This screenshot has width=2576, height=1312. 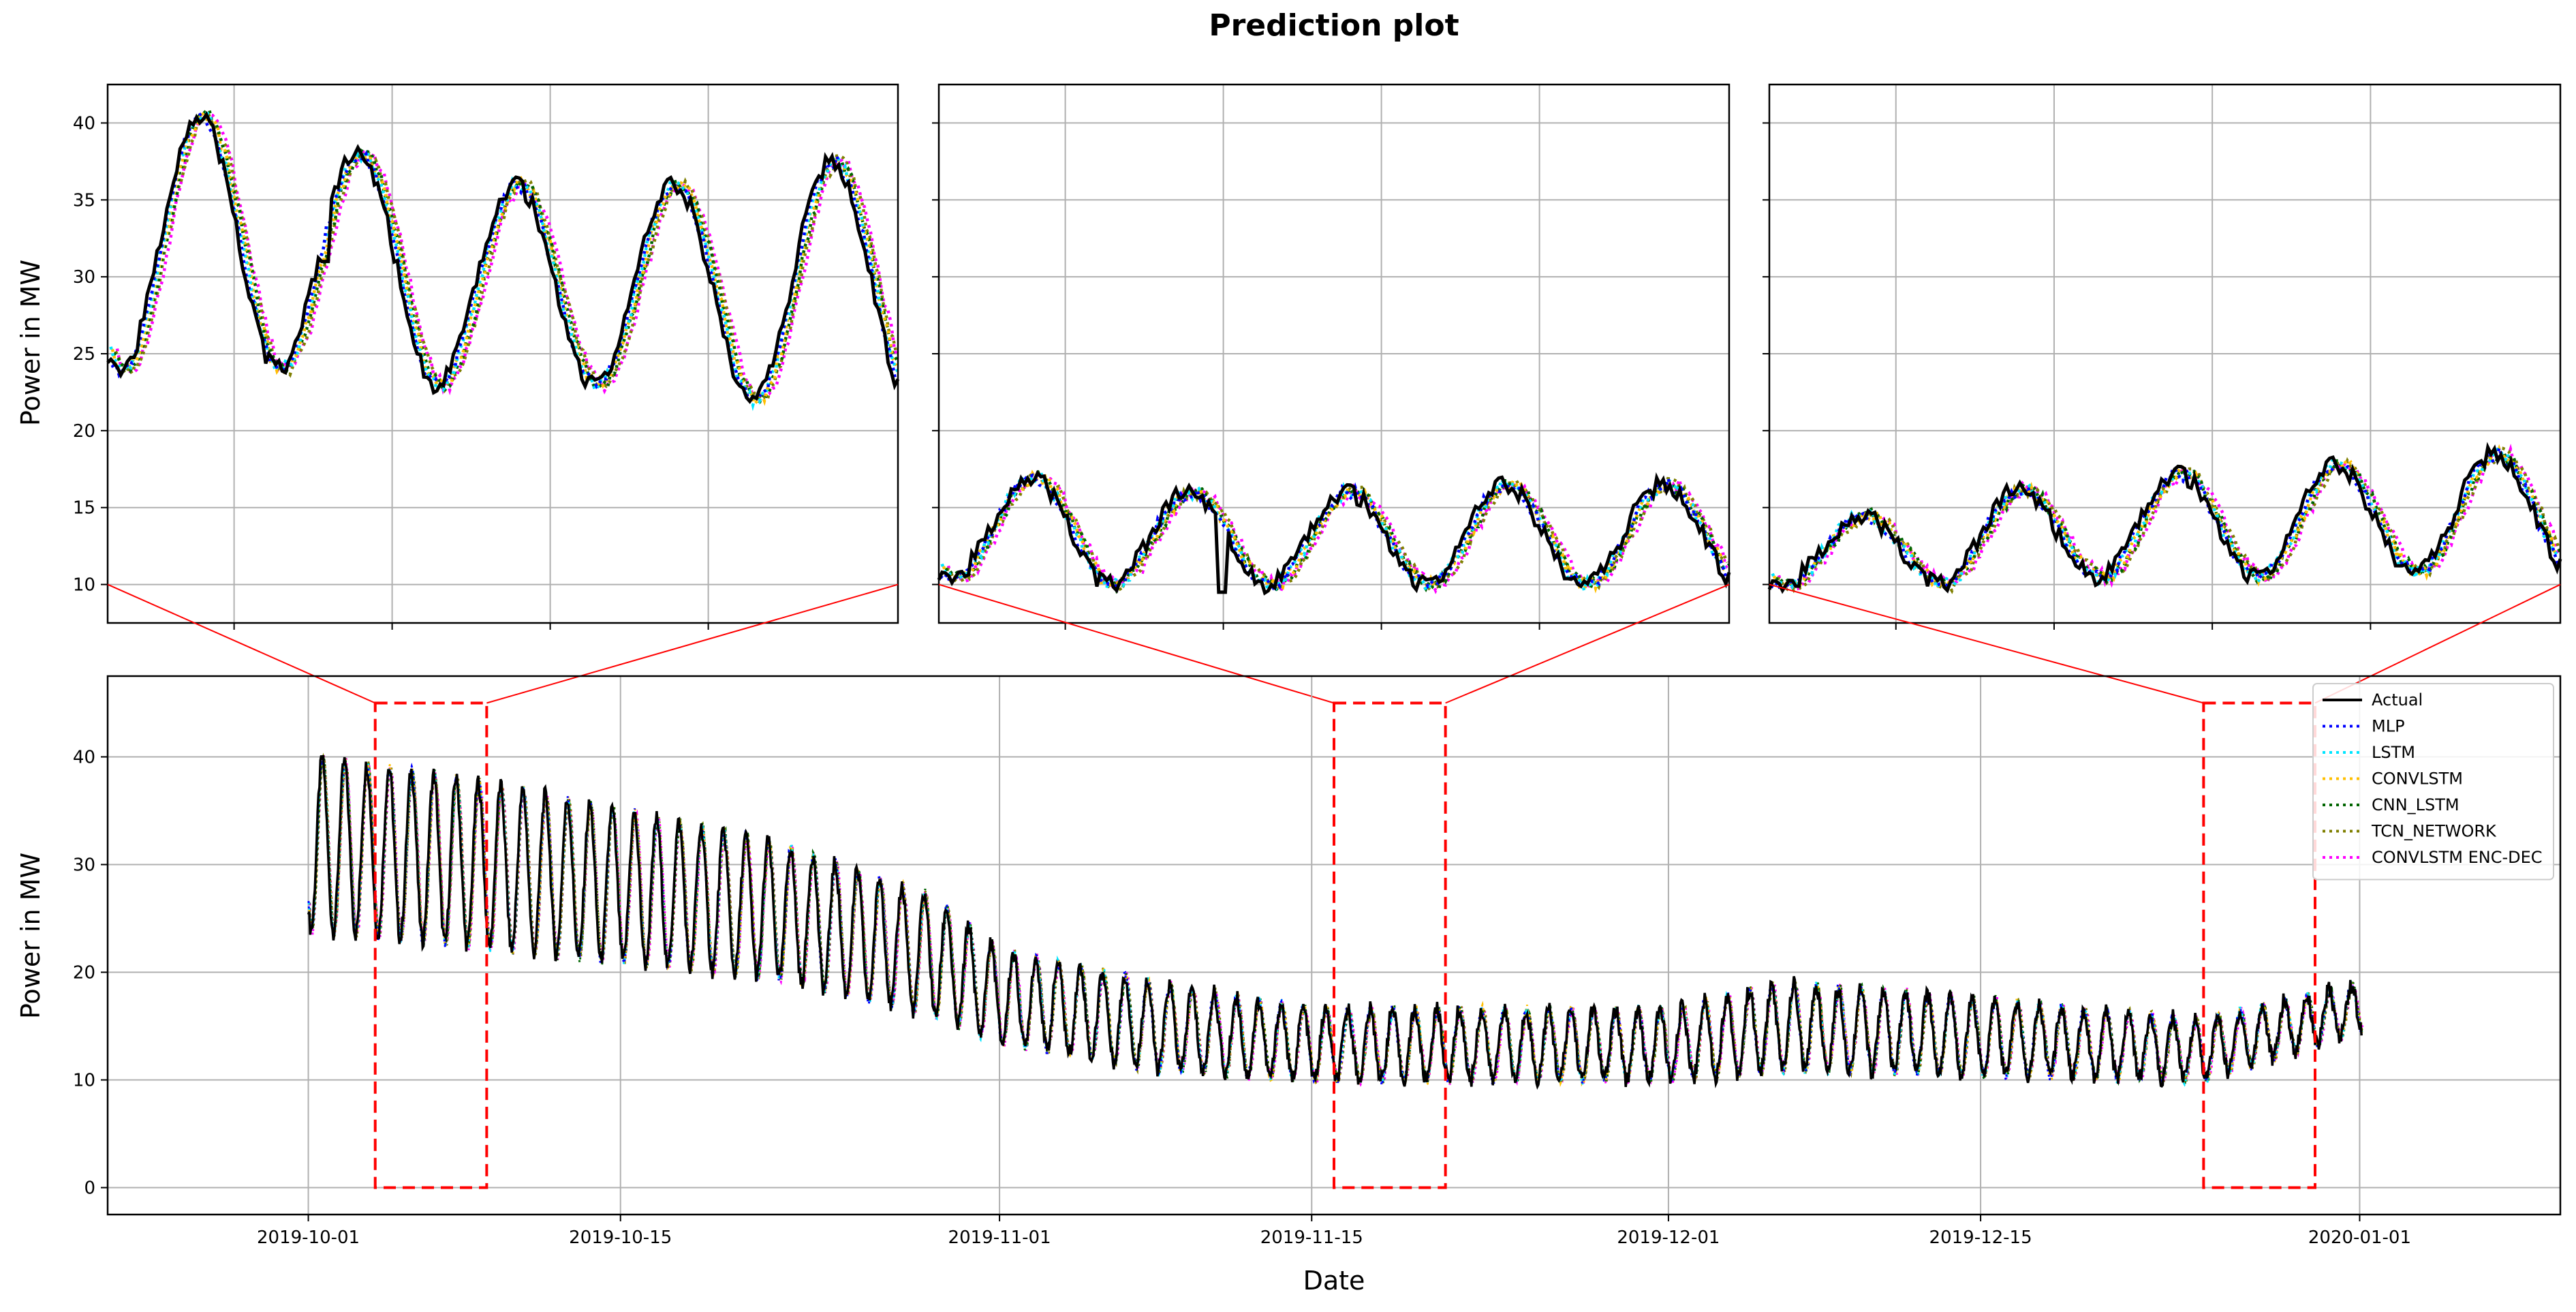 I want to click on legend-entry: CNN_LSTM, so click(x=2391, y=804).